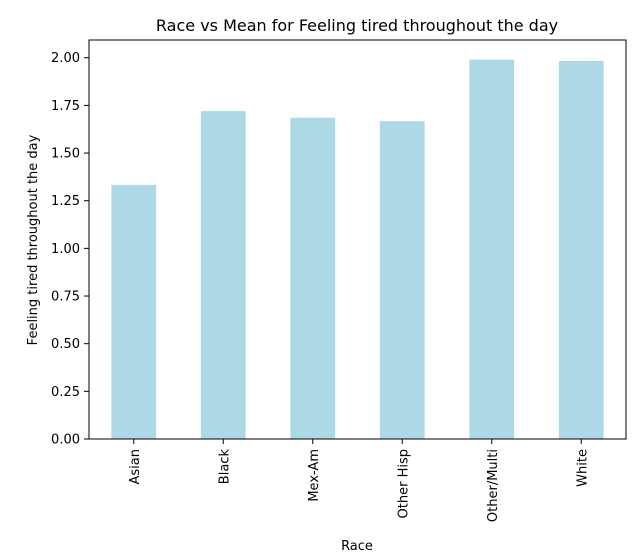  What do you see at coordinates (582, 468) in the screenshot?
I see `x-tick-label: White` at bounding box center [582, 468].